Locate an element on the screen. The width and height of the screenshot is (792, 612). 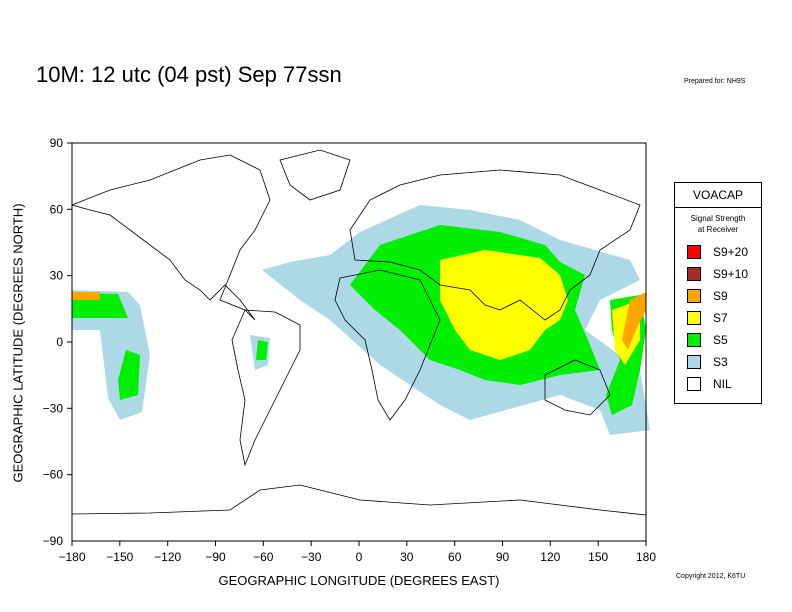
legend-label: S7 is located at coordinates (720, 318).